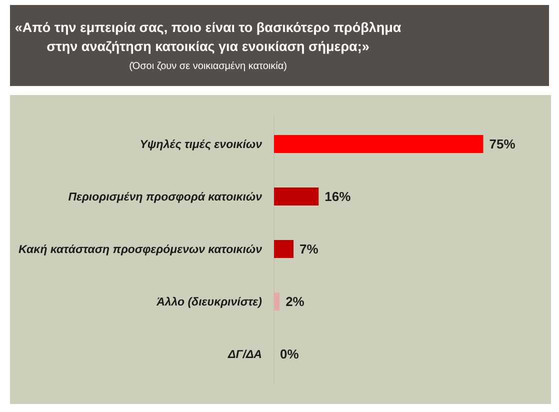 This screenshot has height=412, width=559. I want to click on y-tick-label: ΔΓ/ΔΑ, so click(244, 355).